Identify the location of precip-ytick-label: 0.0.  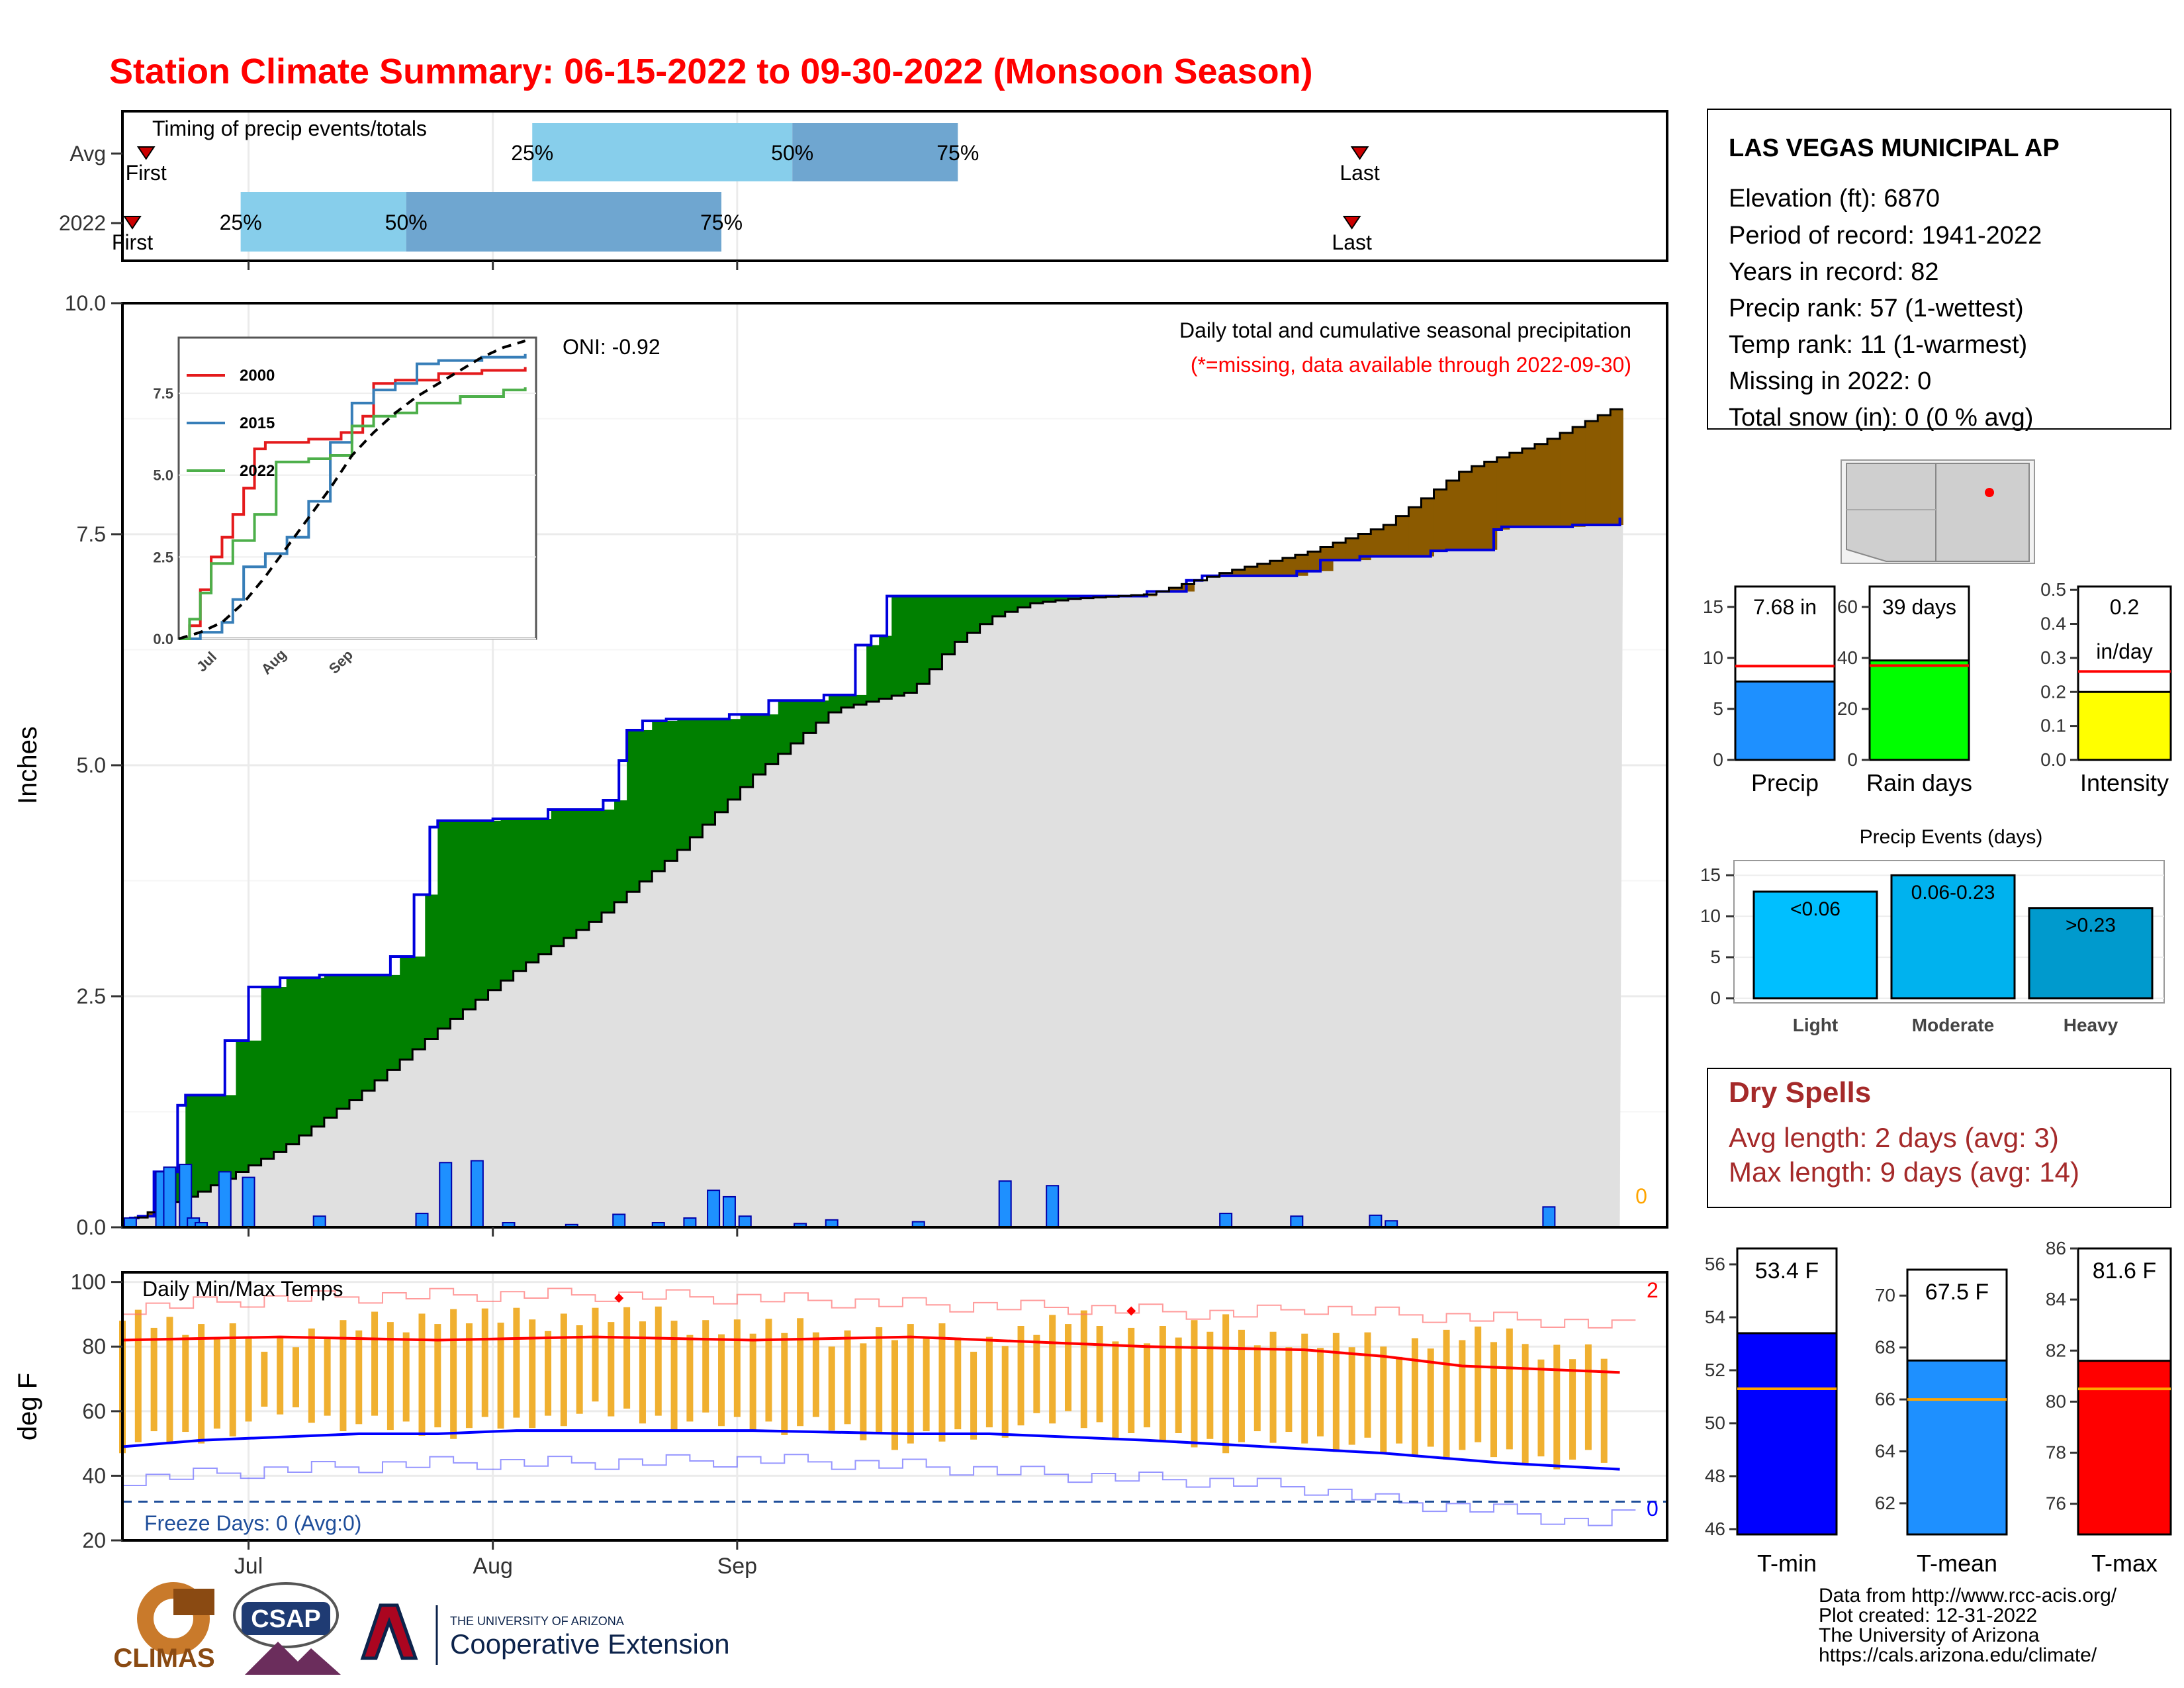
(92, 1227).